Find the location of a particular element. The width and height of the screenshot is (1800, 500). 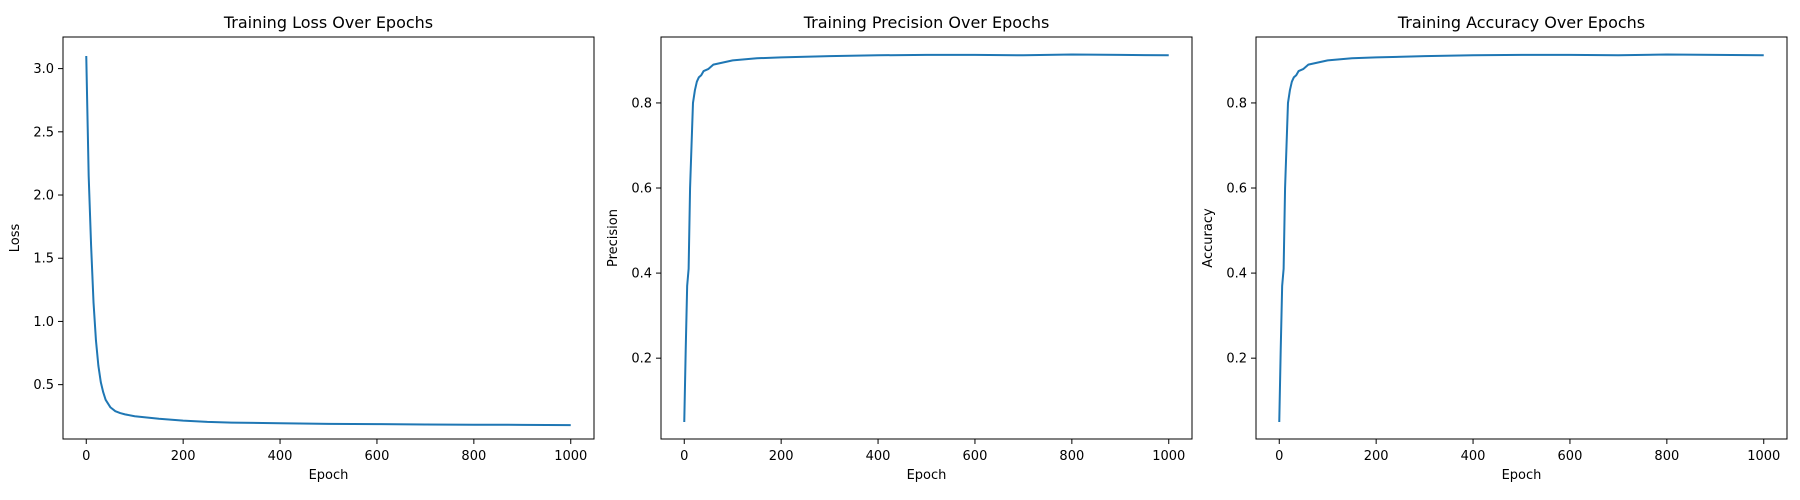

chart-title: Training Accuracy Over Epochs is located at coordinates (1521, 22).